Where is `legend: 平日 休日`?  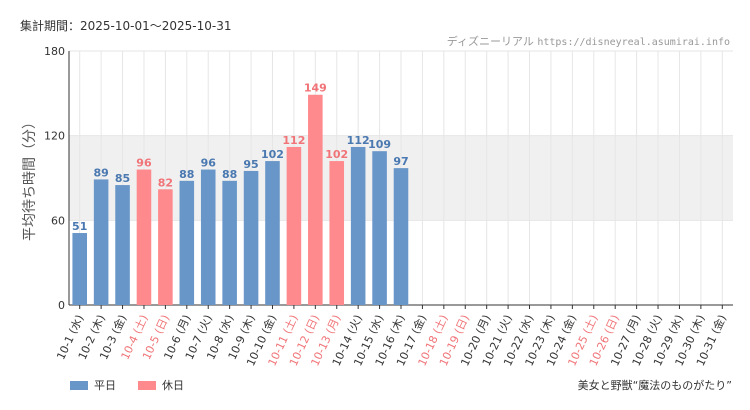
legend: 平日 休日 is located at coordinates (127, 385).